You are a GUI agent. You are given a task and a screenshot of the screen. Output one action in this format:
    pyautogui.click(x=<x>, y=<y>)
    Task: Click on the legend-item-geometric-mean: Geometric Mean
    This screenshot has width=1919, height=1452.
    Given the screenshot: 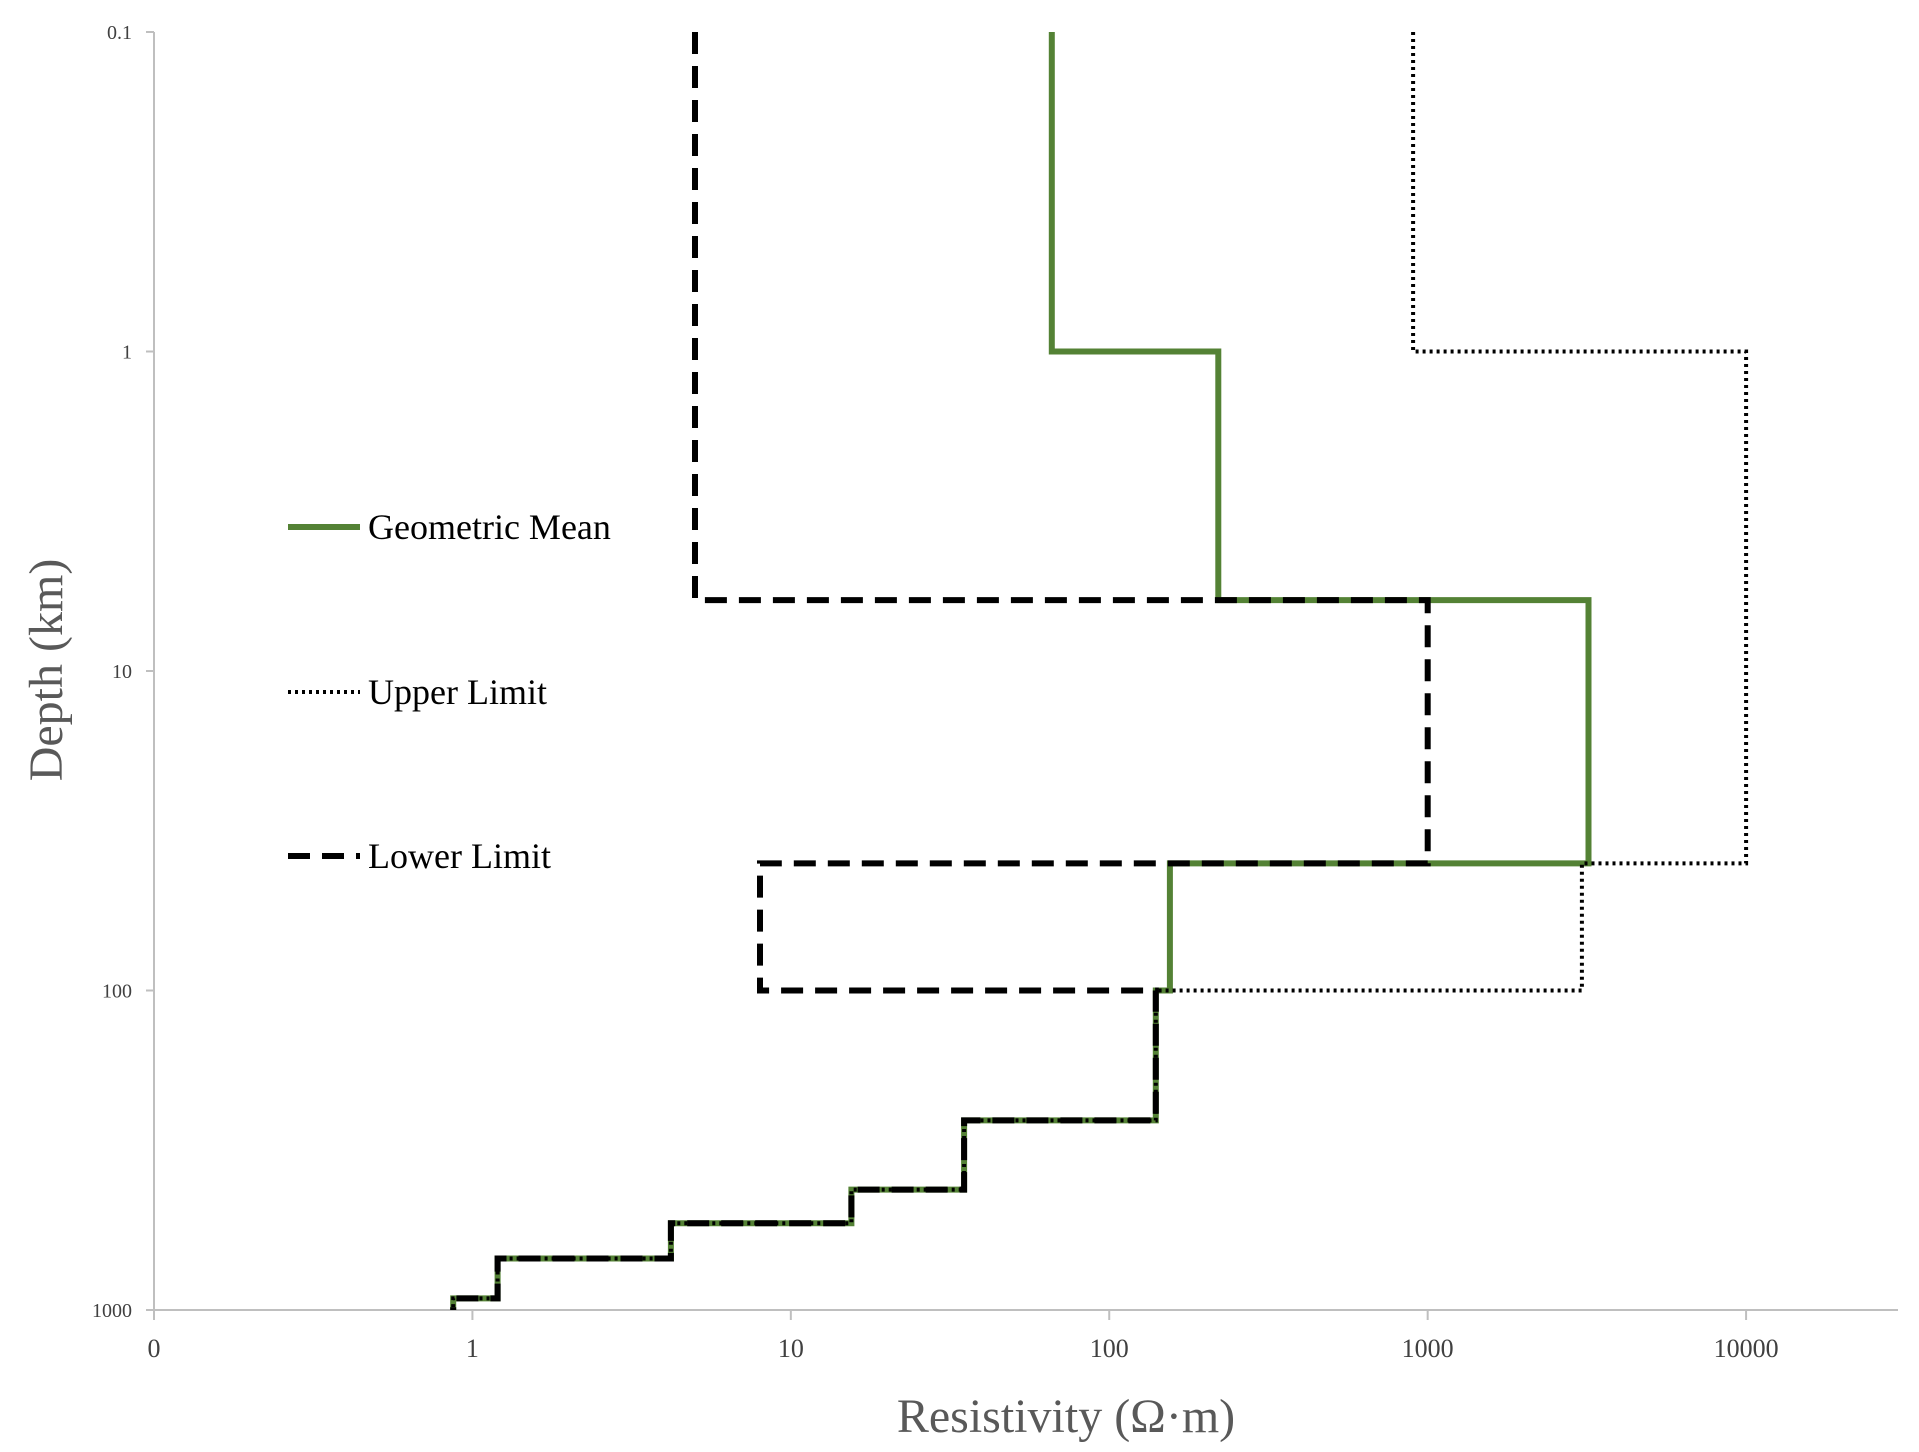 What is the action you would take?
    pyautogui.click(x=449, y=527)
    